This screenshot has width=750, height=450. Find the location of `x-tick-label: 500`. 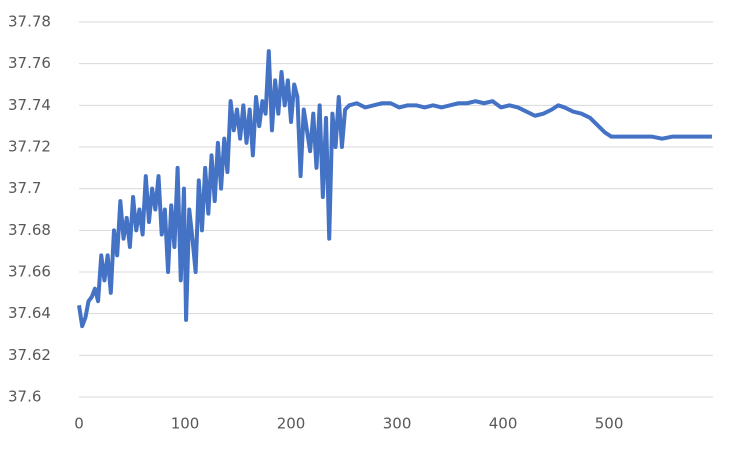

x-tick-label: 500 is located at coordinates (609, 424).